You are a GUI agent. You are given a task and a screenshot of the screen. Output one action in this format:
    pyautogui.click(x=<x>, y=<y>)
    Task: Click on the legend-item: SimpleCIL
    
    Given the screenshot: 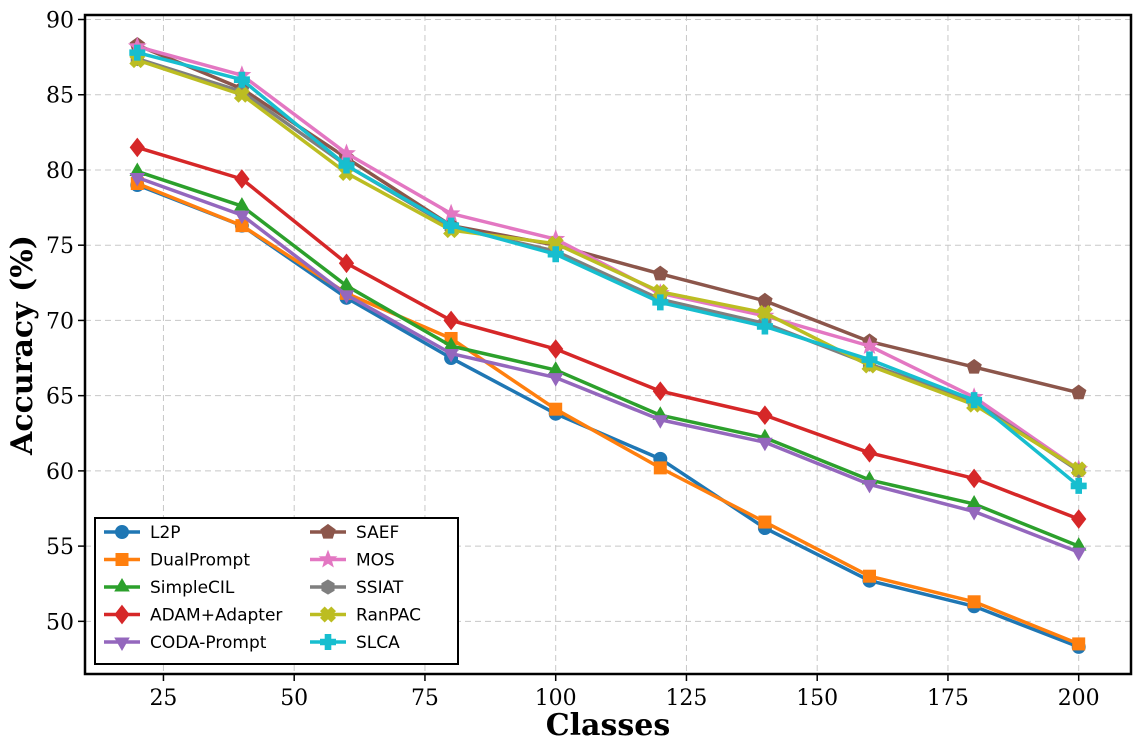 What is the action you would take?
    pyautogui.click(x=169, y=588)
    